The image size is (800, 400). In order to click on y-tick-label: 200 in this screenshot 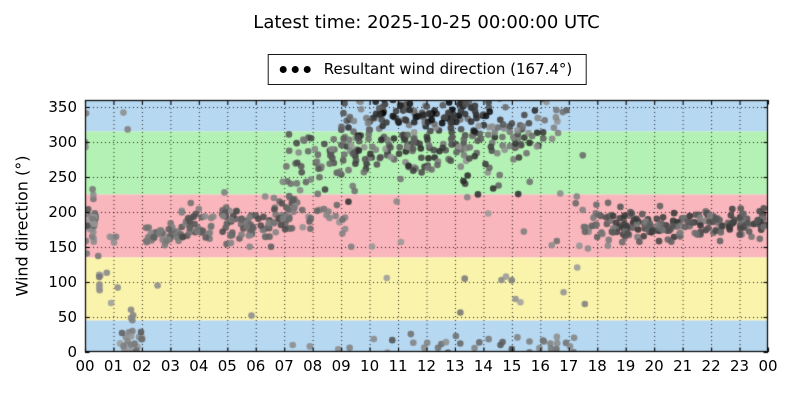, I will do `click(62, 212)`.